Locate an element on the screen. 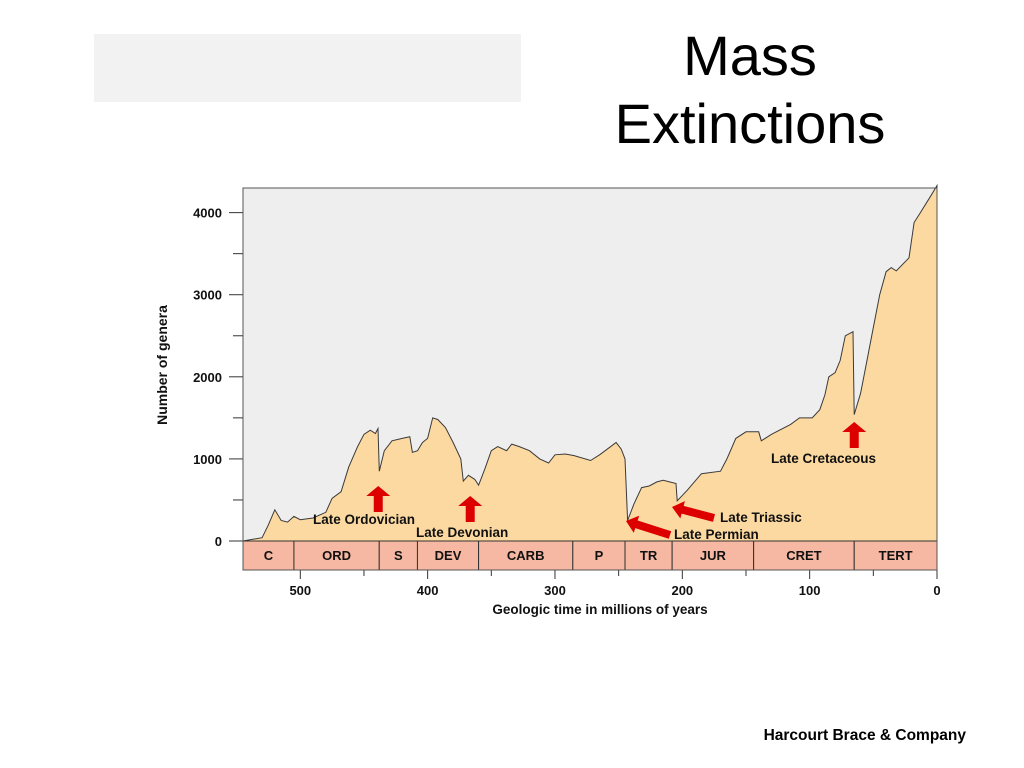 Image resolution: width=1024 pixels, height=768 pixels. publisher-credit: Harcourt Brace & Company is located at coordinates (864, 735).